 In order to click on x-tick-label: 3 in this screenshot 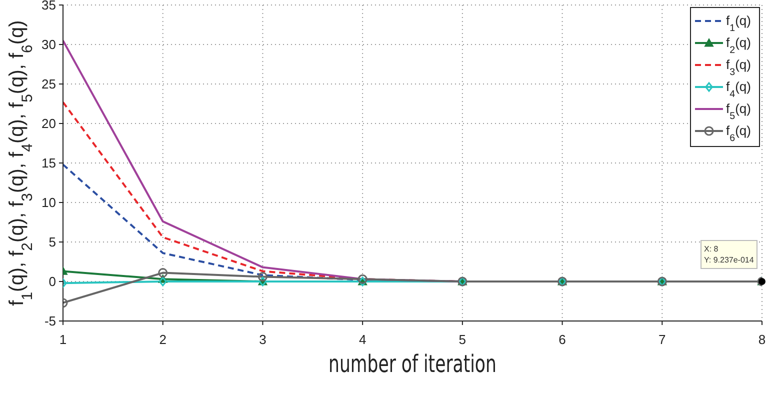, I will do `click(262, 340)`.